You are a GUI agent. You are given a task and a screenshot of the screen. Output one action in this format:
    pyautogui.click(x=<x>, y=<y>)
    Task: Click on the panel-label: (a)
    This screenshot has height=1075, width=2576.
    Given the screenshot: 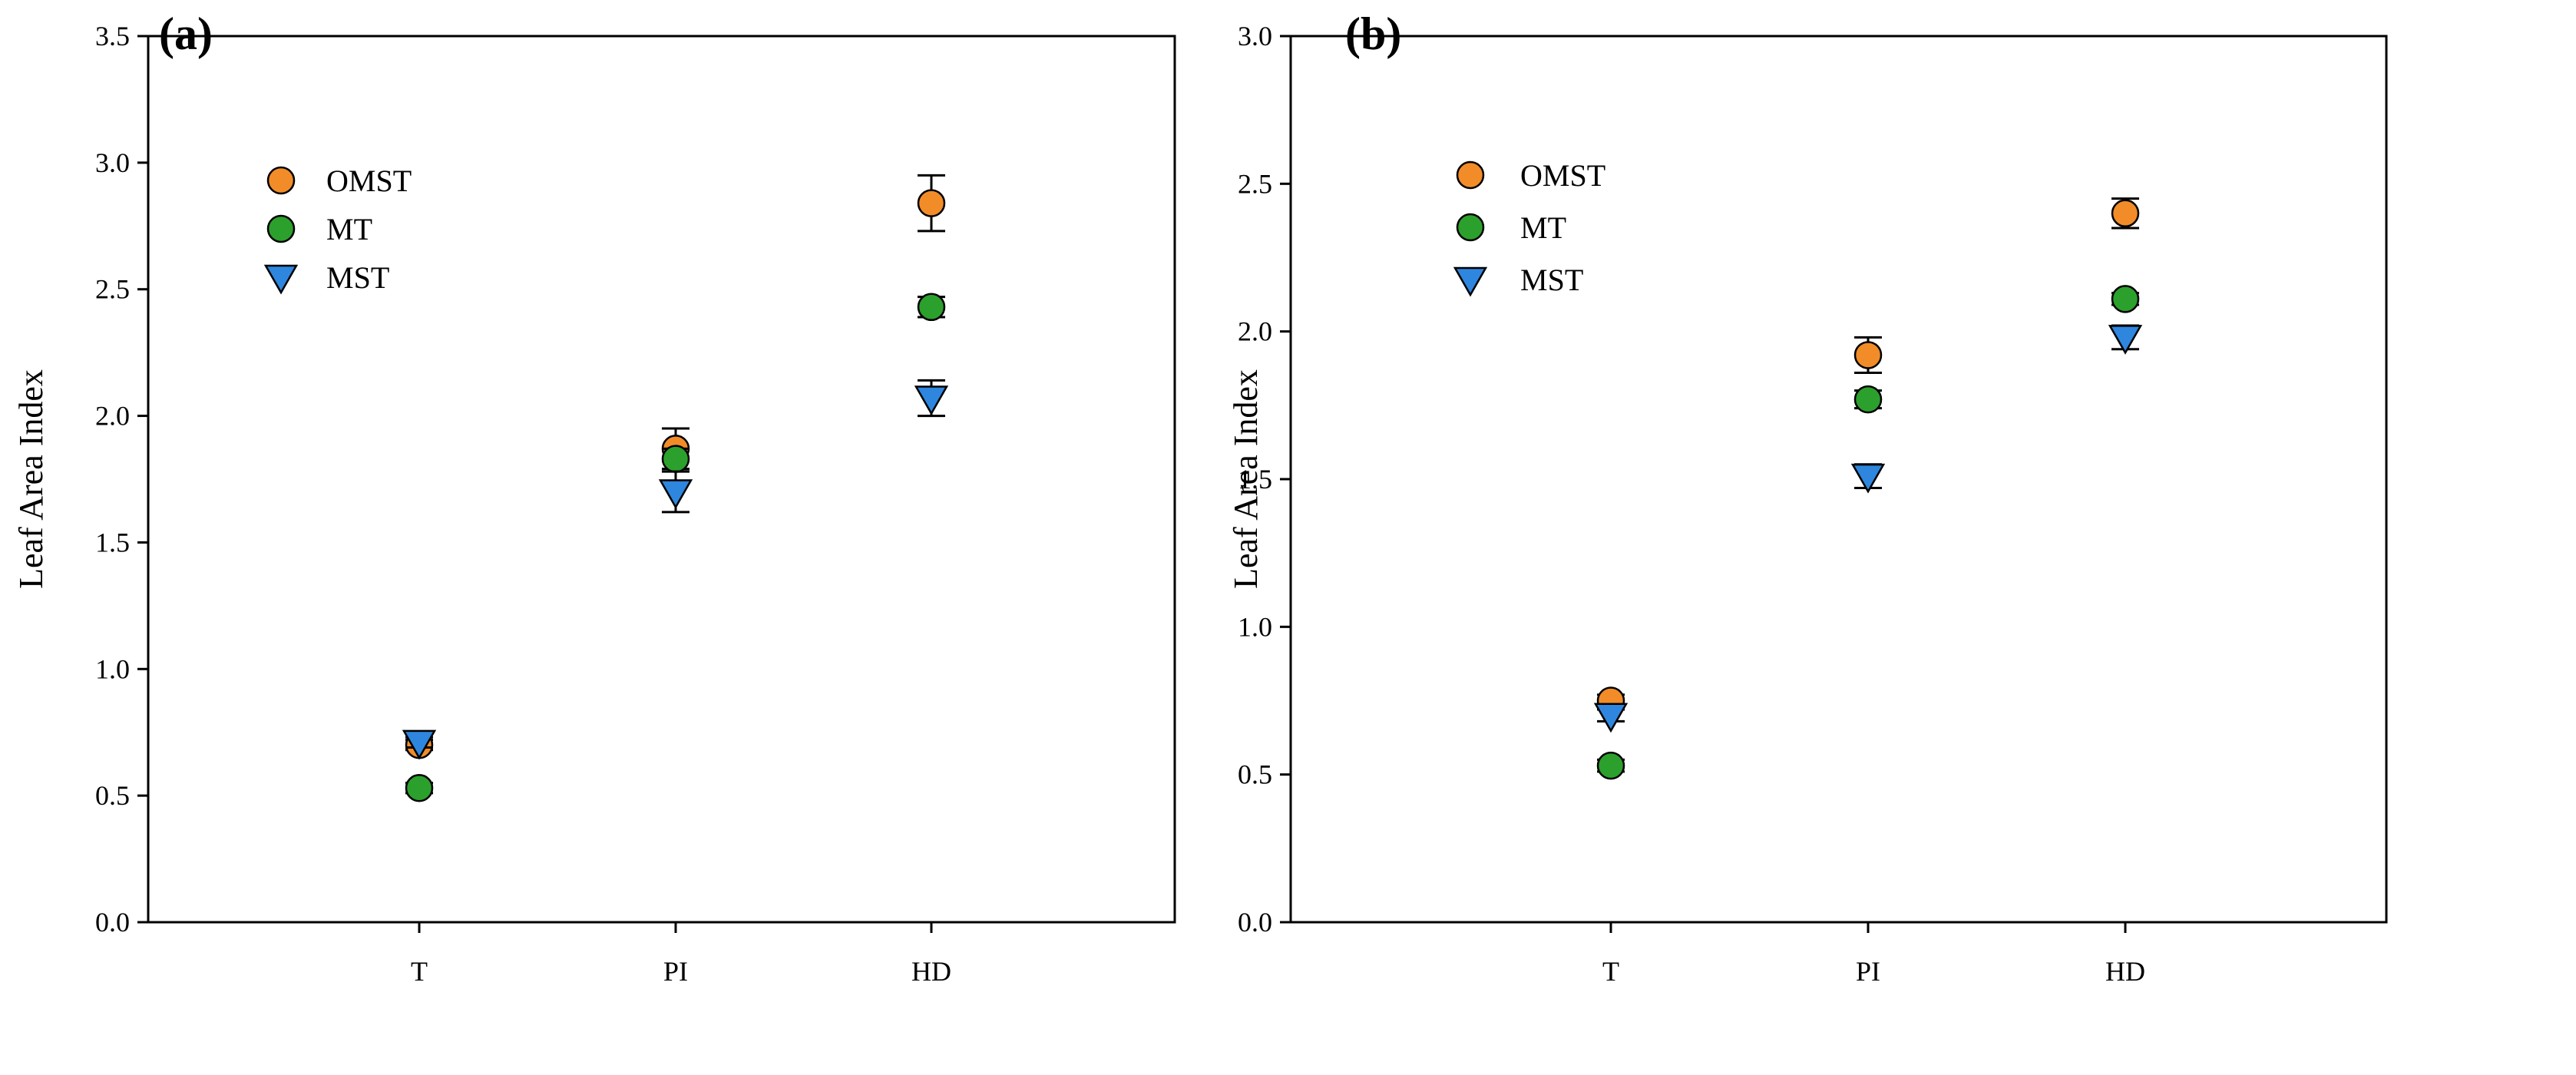 What is the action you would take?
    pyautogui.click(x=186, y=34)
    